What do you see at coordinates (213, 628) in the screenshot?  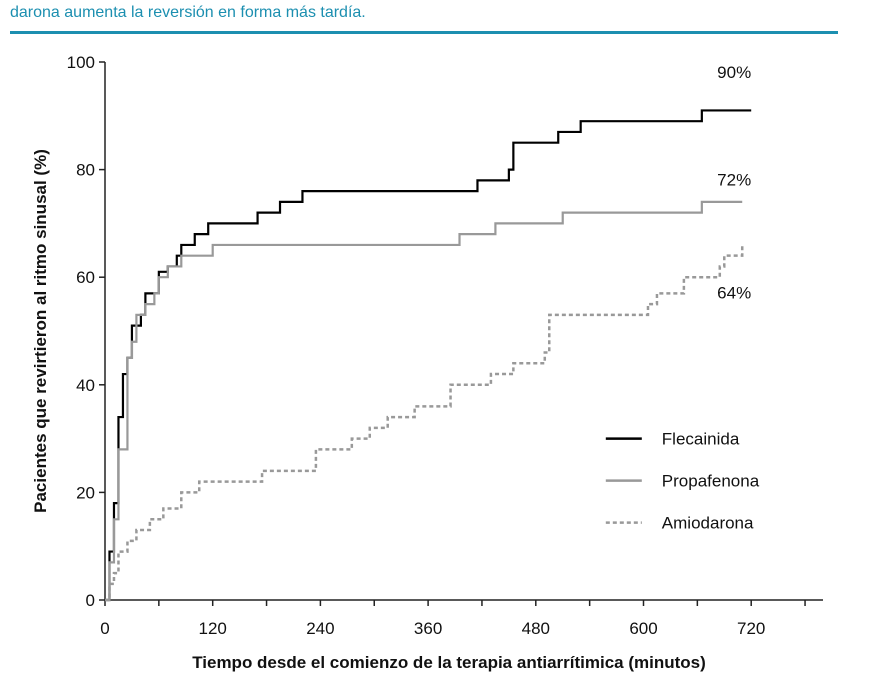 I see `x-tick-label: 120` at bounding box center [213, 628].